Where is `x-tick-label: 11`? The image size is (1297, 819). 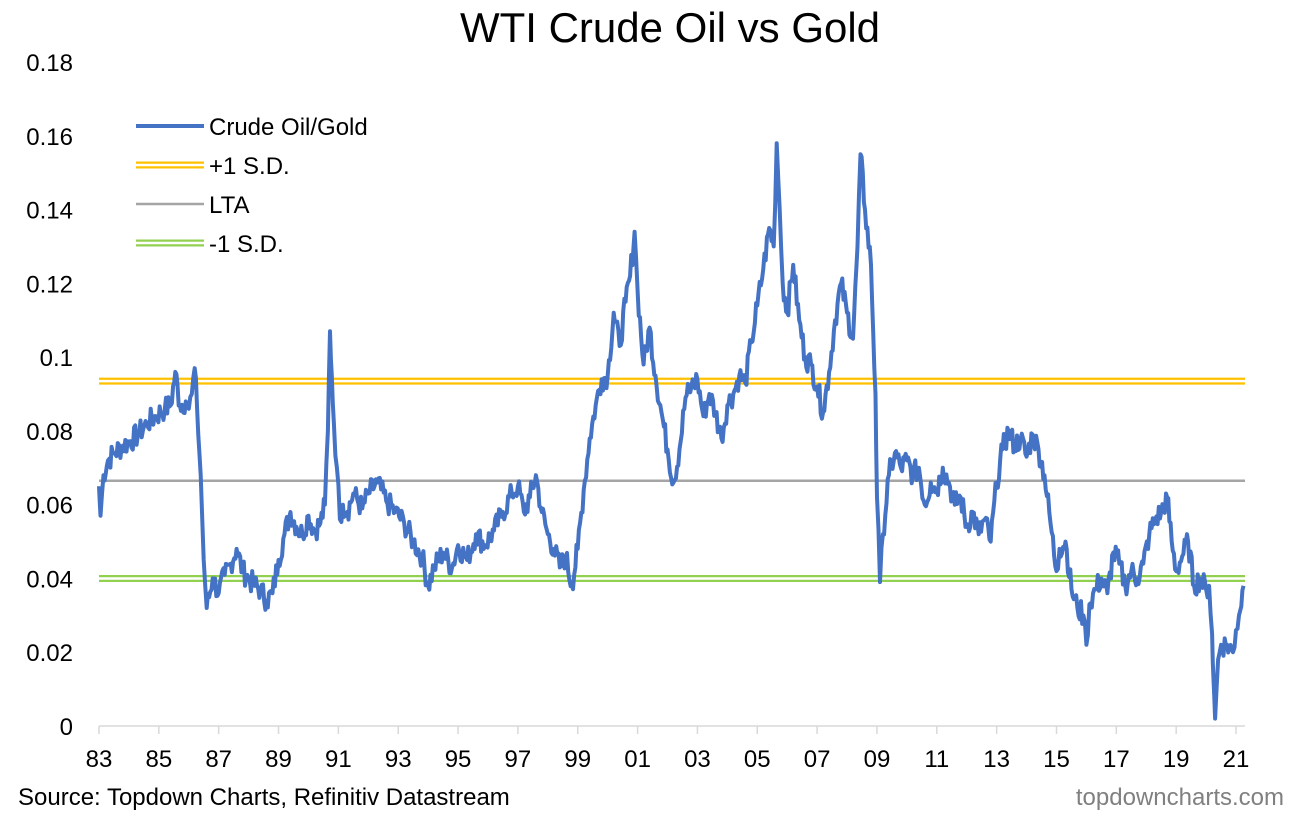 x-tick-label: 11 is located at coordinates (936, 759).